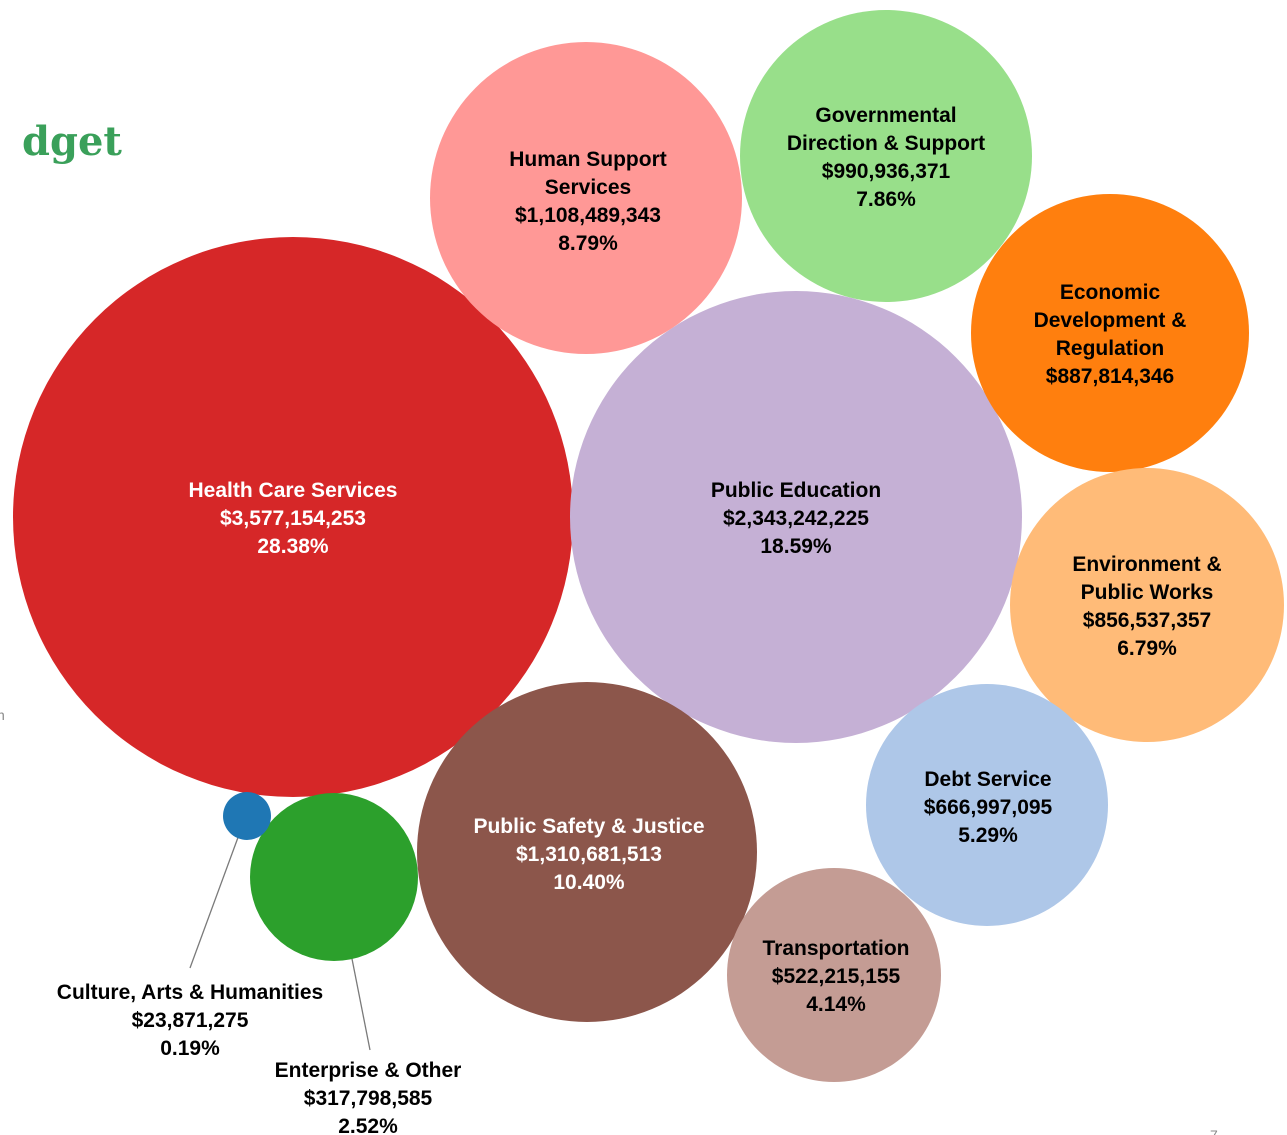 This screenshot has width=1287, height=1135. What do you see at coordinates (885, 115) in the screenshot?
I see `label-governmental-name-line-0: Governmental` at bounding box center [885, 115].